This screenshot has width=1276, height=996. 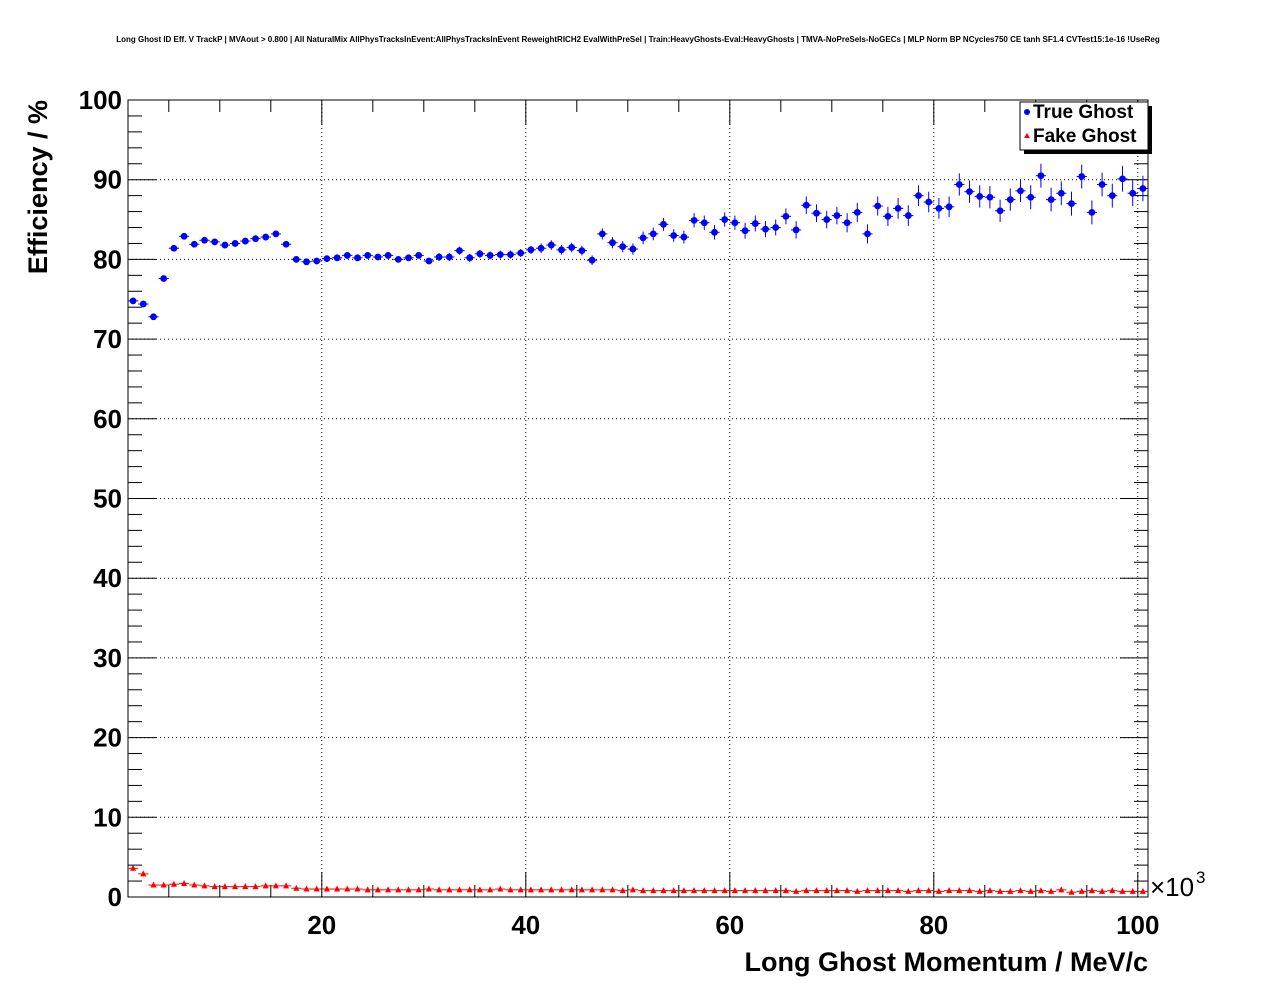 What do you see at coordinates (107, 738) in the screenshot?
I see `y-tick-label: 20` at bounding box center [107, 738].